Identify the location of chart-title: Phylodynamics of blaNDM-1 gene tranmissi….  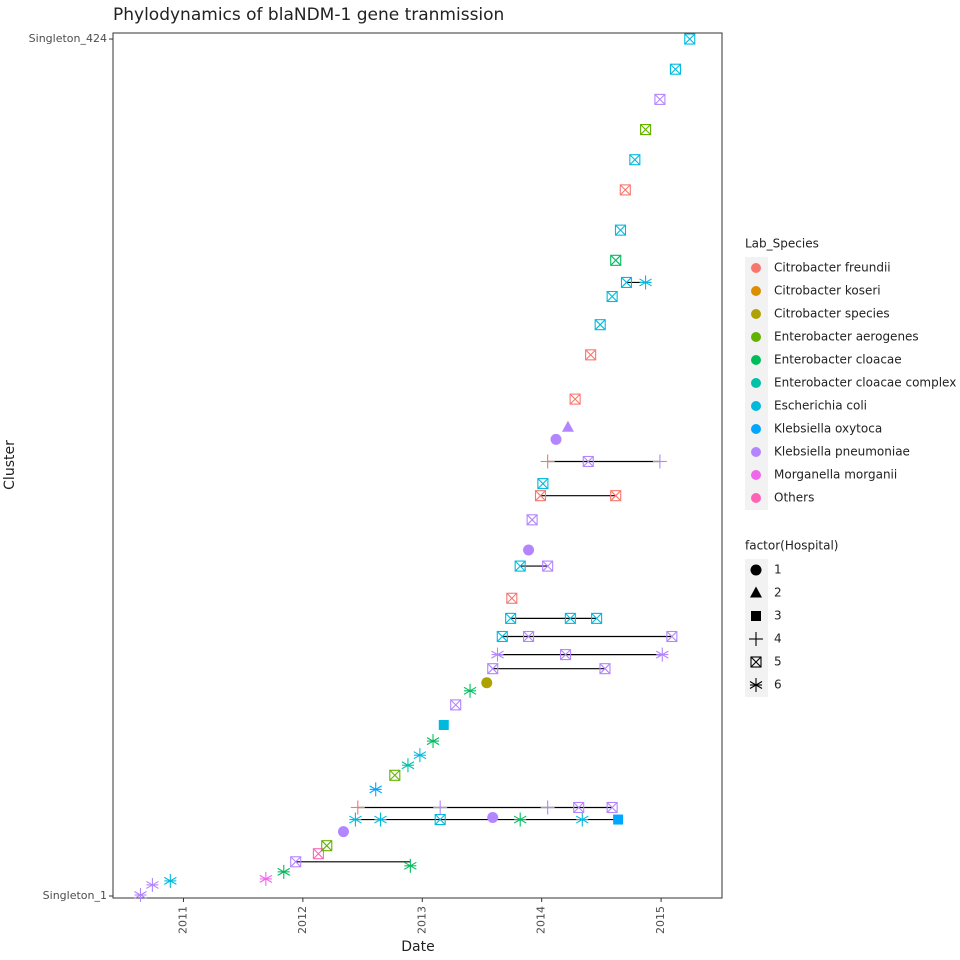
(308, 15).